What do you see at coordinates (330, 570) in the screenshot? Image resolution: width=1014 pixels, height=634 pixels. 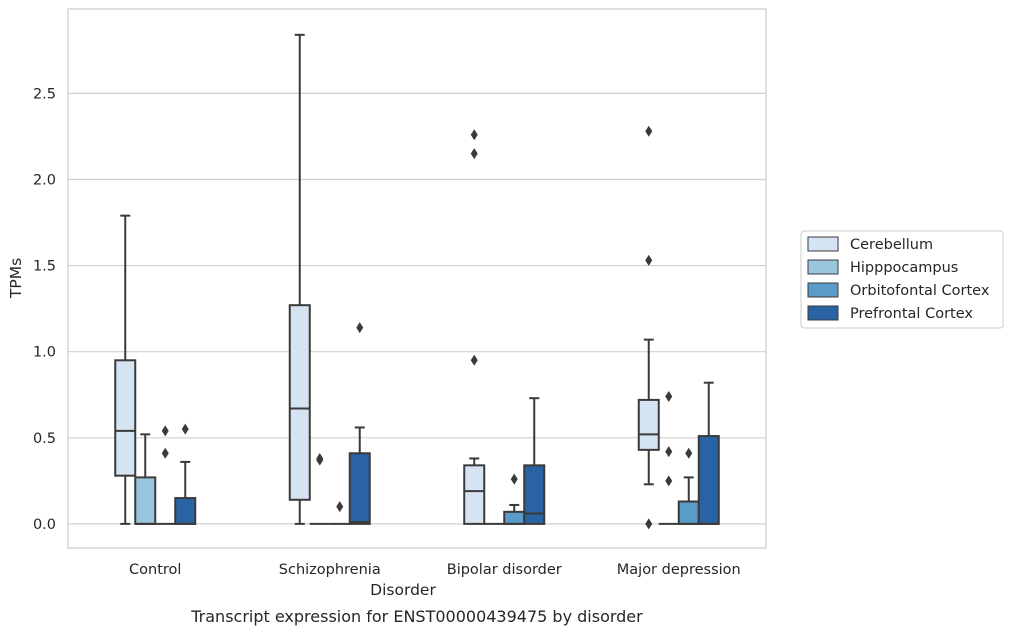 I see `x-tick-label: Schizophrenia` at bounding box center [330, 570].